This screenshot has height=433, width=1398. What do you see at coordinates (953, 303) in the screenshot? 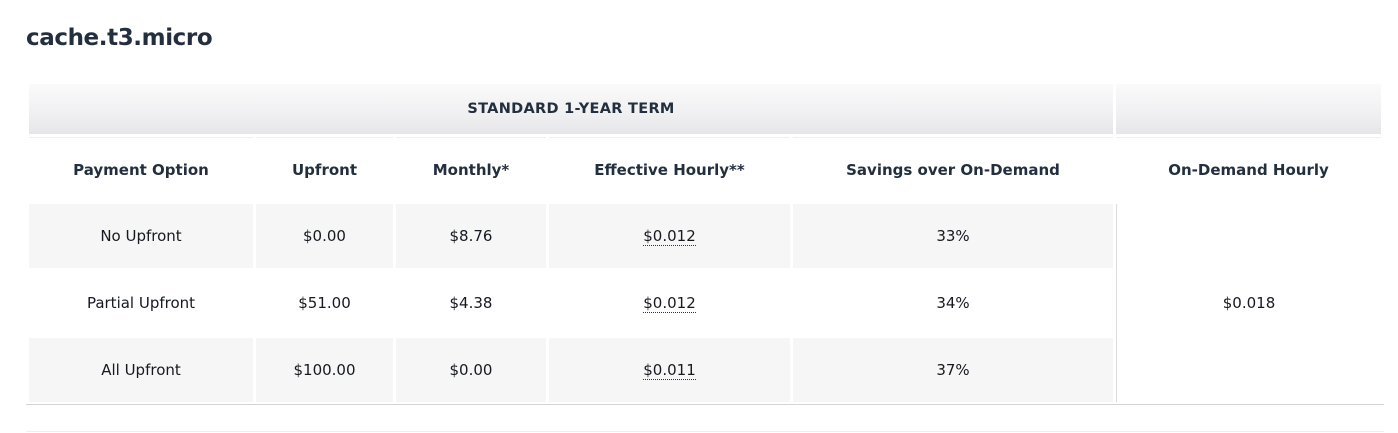
I see `savings-cell: 34%` at bounding box center [953, 303].